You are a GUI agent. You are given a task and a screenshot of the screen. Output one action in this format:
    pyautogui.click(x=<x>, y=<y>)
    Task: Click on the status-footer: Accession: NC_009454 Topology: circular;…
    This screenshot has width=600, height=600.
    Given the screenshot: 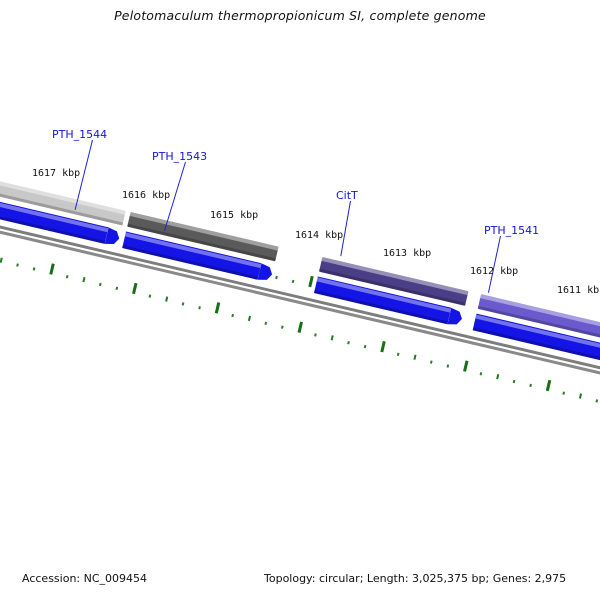 What is the action you would take?
    pyautogui.click(x=300, y=582)
    